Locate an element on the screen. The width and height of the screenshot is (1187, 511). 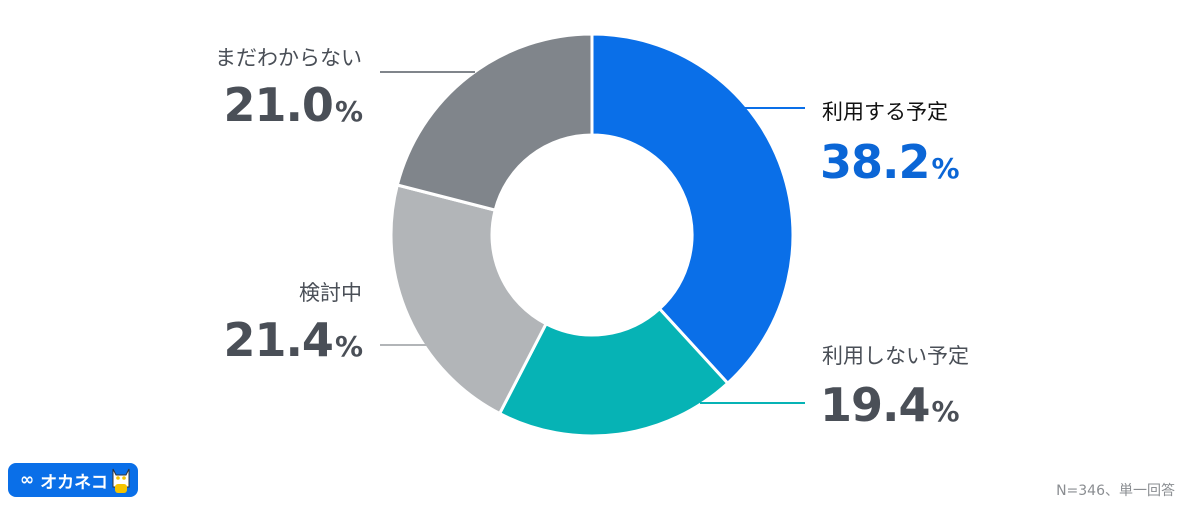
logo-text: オカネコ is located at coordinates (74, 482).